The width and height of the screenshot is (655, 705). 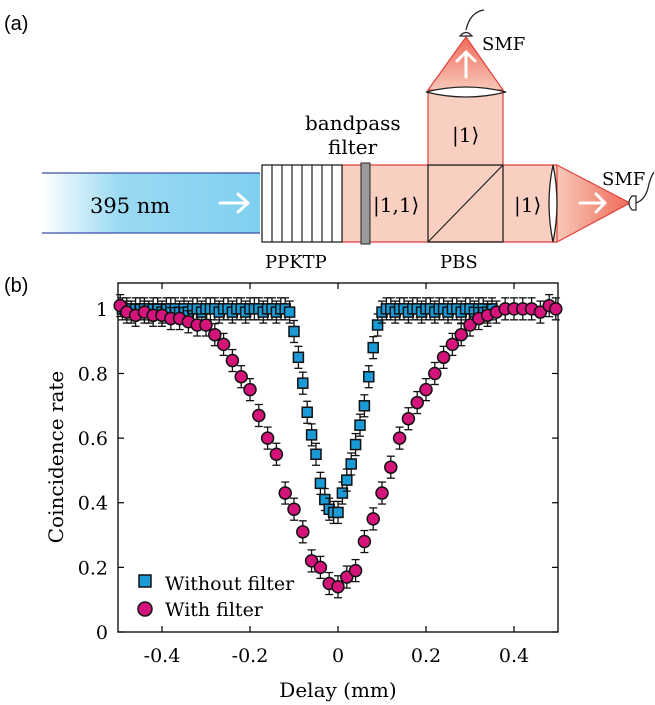 I want to click on output-arrow-right, so click(x=592, y=203).